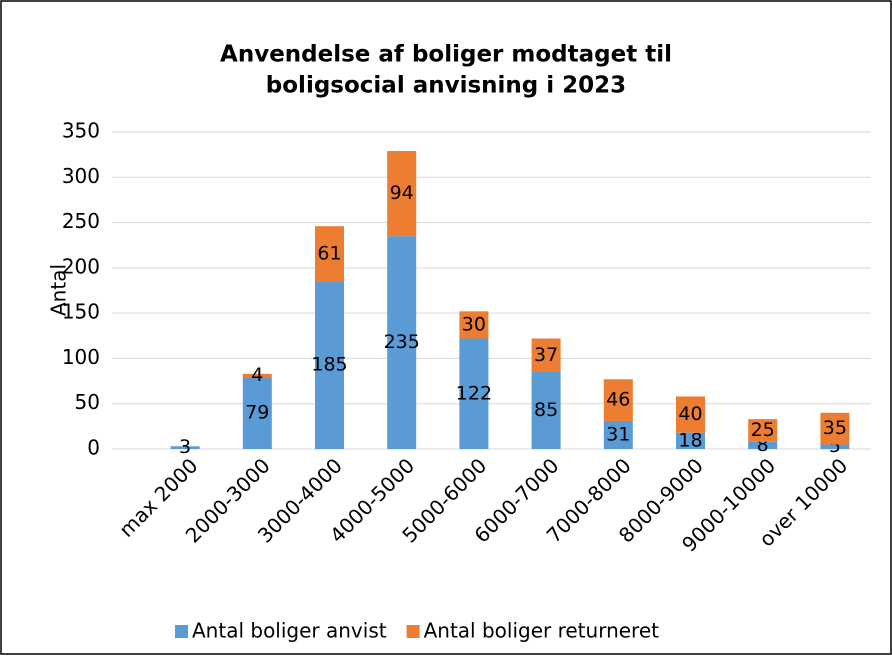 The height and width of the screenshot is (659, 892). Describe the element at coordinates (81, 221) in the screenshot. I see `y-tick-label: 250` at that location.